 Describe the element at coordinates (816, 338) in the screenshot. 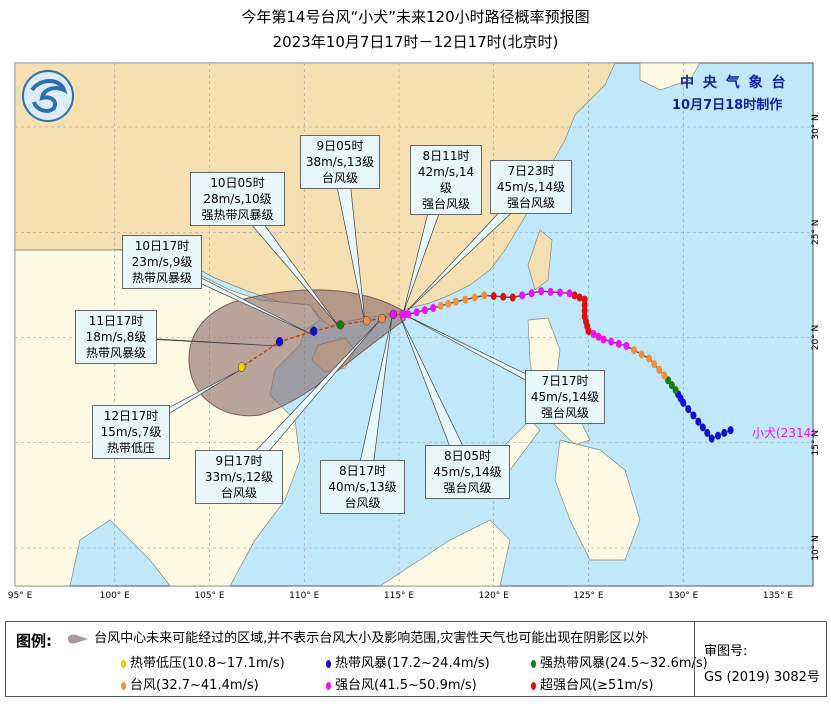

I see `lat-tick-label: 20° N` at that location.